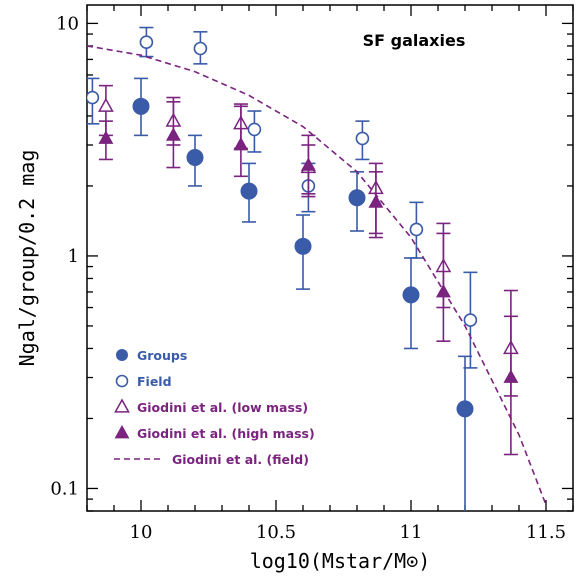 The width and height of the screenshot is (576, 578). I want to click on x-axis-label: log10(Mstar/M⊙), so click(340, 561).